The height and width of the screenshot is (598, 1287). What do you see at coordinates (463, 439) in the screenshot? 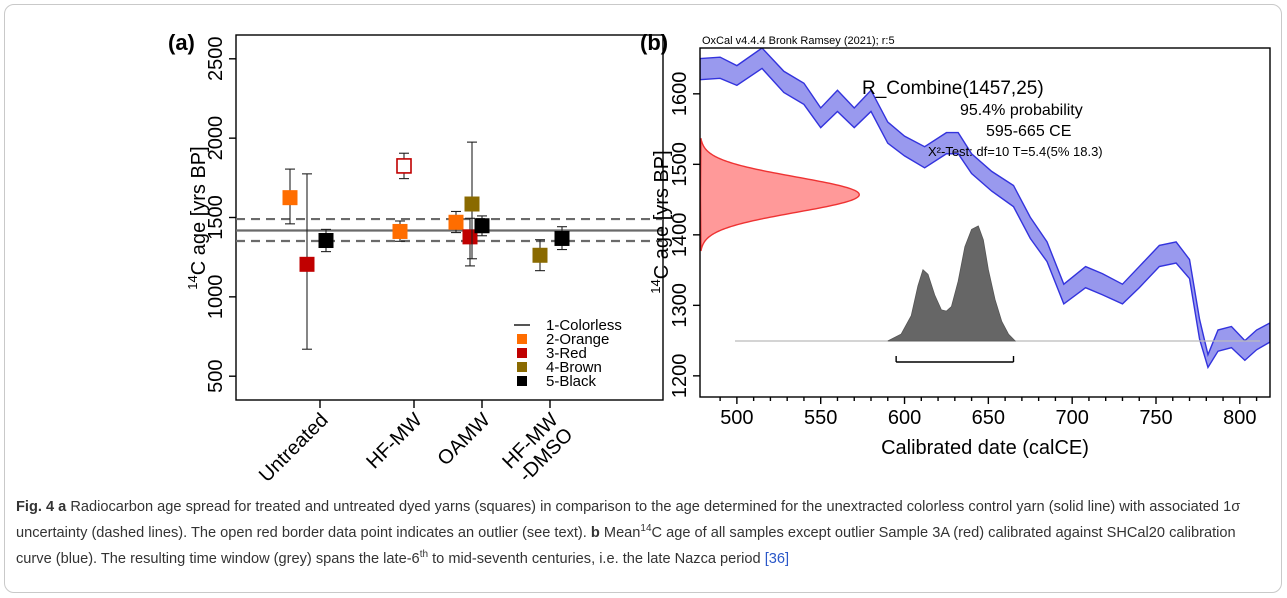
I see `x-tick-label-oamw: OAMW` at bounding box center [463, 439].